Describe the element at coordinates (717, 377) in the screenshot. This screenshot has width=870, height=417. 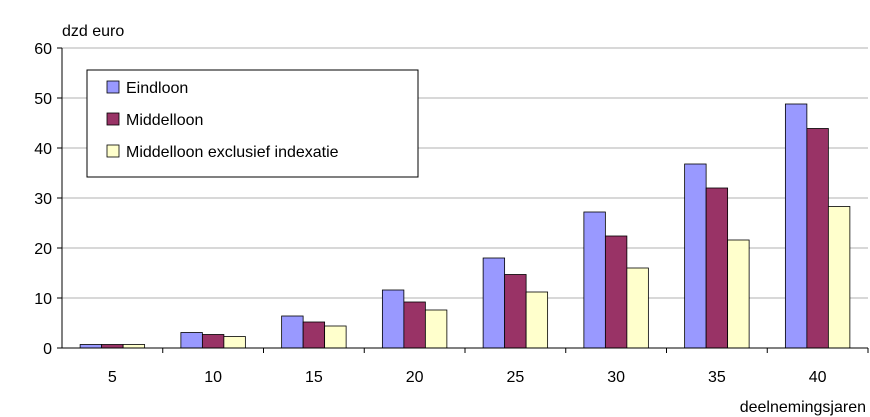
I see `x-tick-label: 35` at that location.